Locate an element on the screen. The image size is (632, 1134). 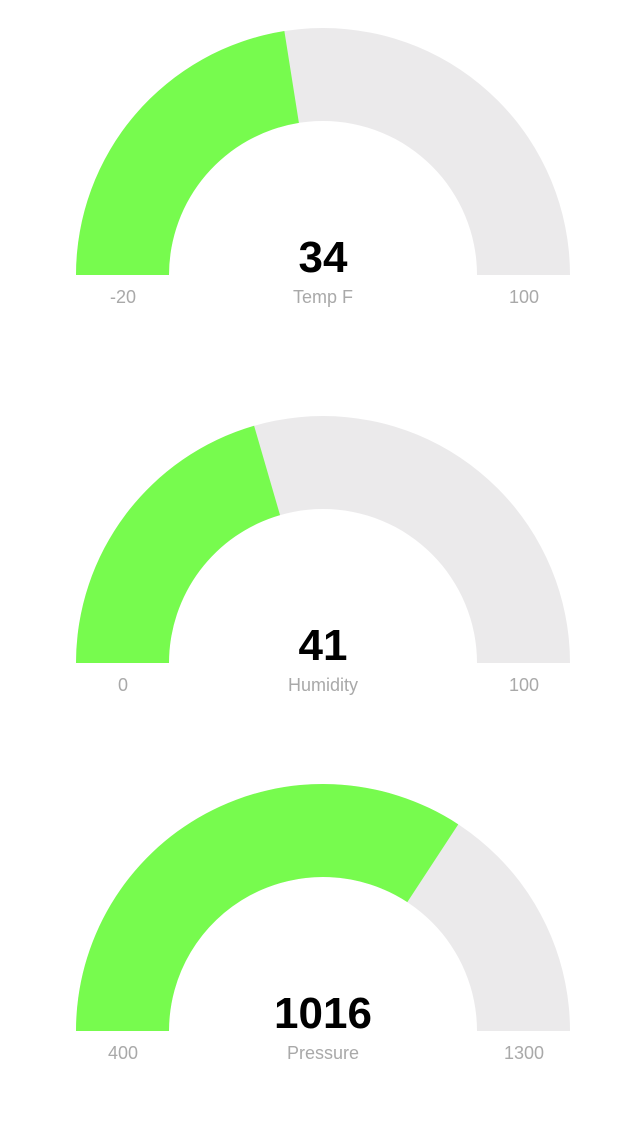
gauge-value: 1016 is located at coordinates (323, 1013).